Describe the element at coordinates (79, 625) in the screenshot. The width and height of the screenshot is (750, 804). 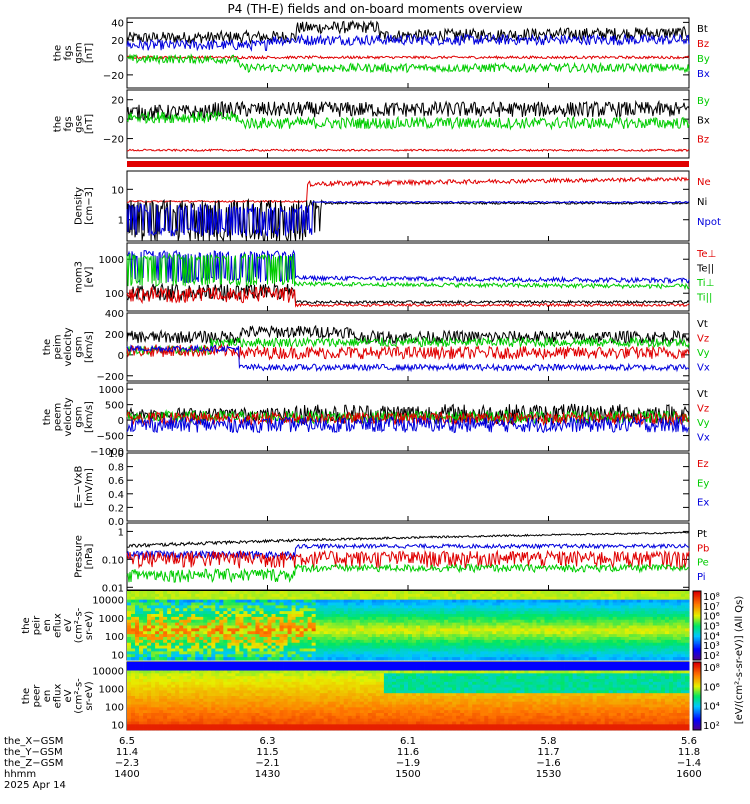
I see `y-label-line: (cm²-s-` at that location.